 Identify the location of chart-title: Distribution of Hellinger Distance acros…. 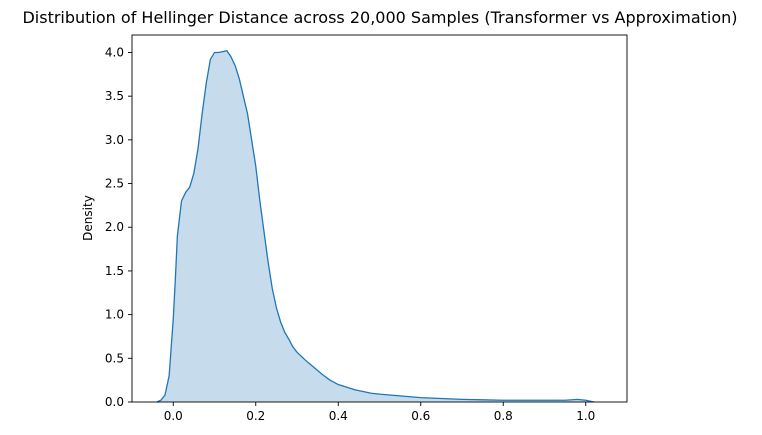
(379, 17).